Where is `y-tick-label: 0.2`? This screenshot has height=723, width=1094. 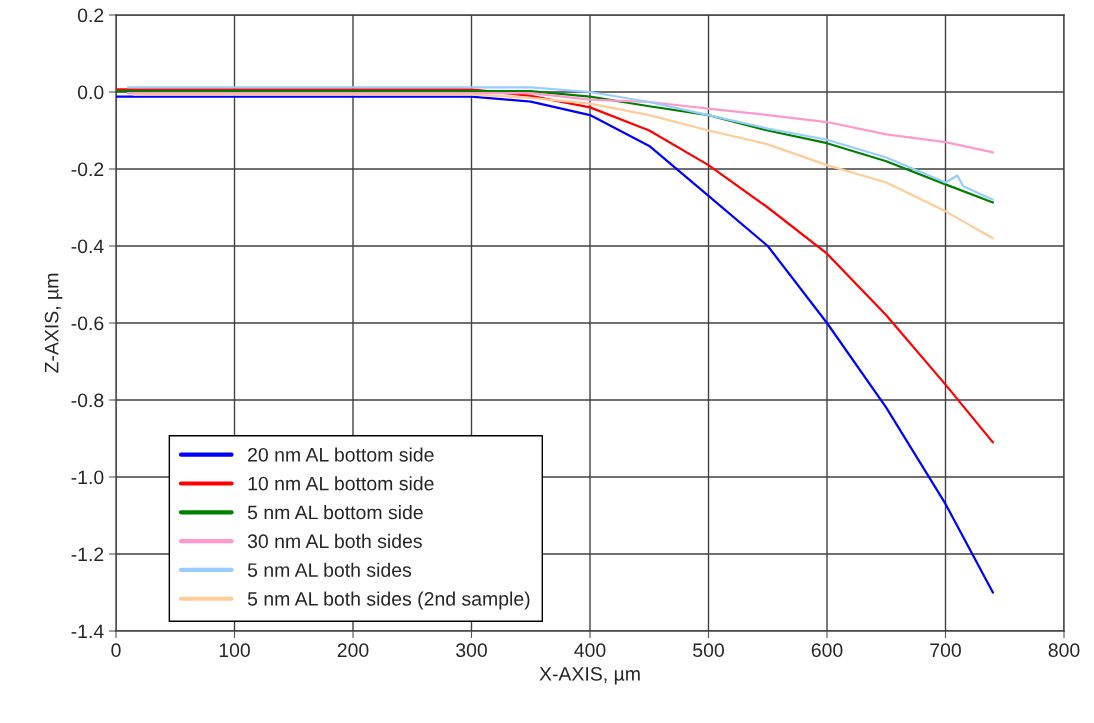
y-tick-label: 0.2 is located at coordinates (90, 15).